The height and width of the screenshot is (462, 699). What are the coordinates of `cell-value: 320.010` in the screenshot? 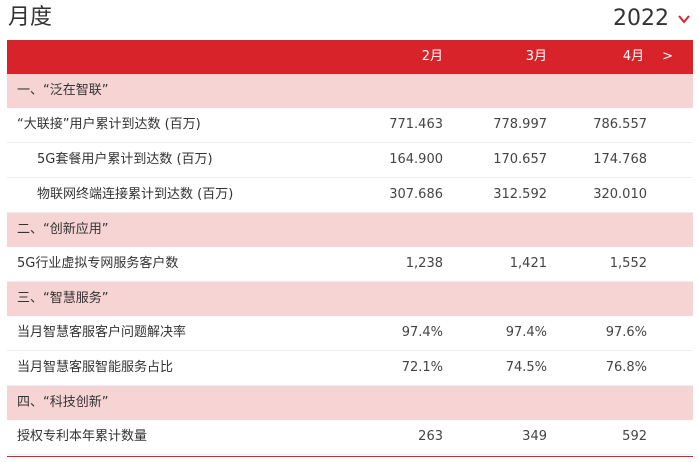 It's located at (622, 195).